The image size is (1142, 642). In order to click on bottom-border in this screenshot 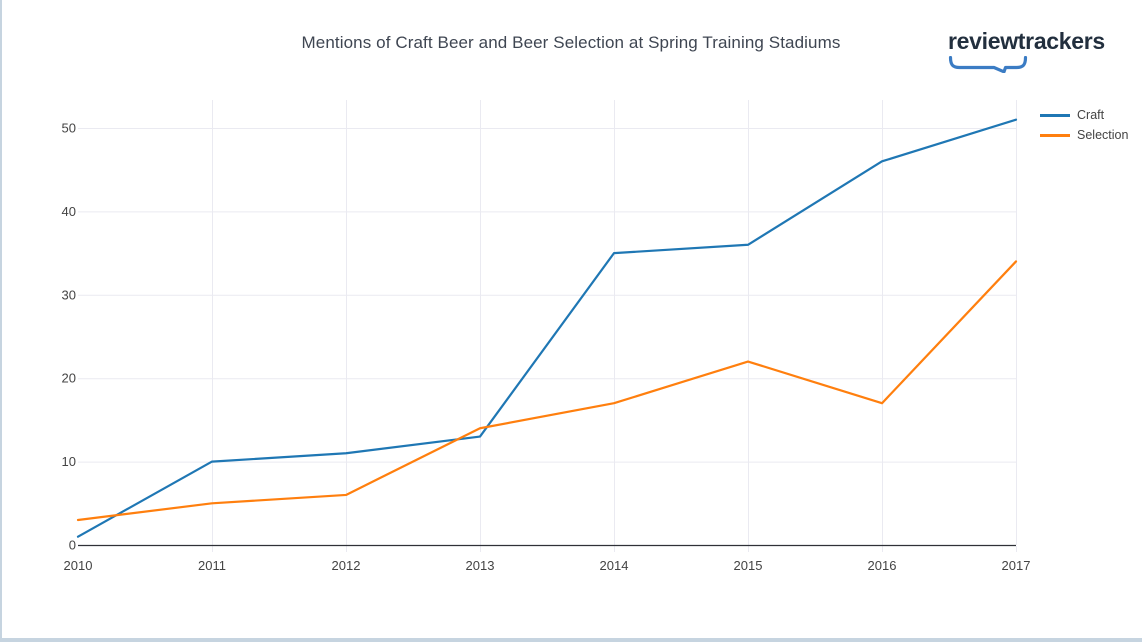, I will do `click(571, 640)`.